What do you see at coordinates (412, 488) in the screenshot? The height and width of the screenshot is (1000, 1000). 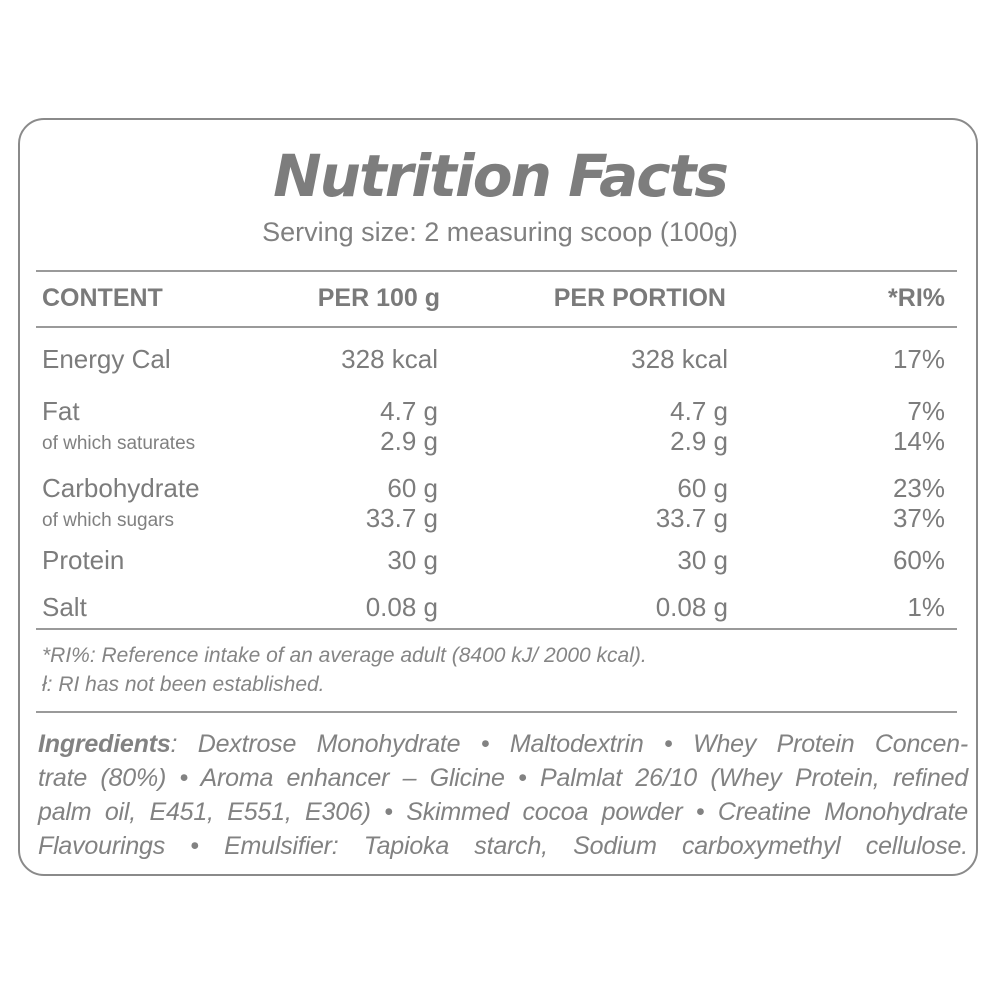 I see `row-per100-carbohydrate: 60 g` at bounding box center [412, 488].